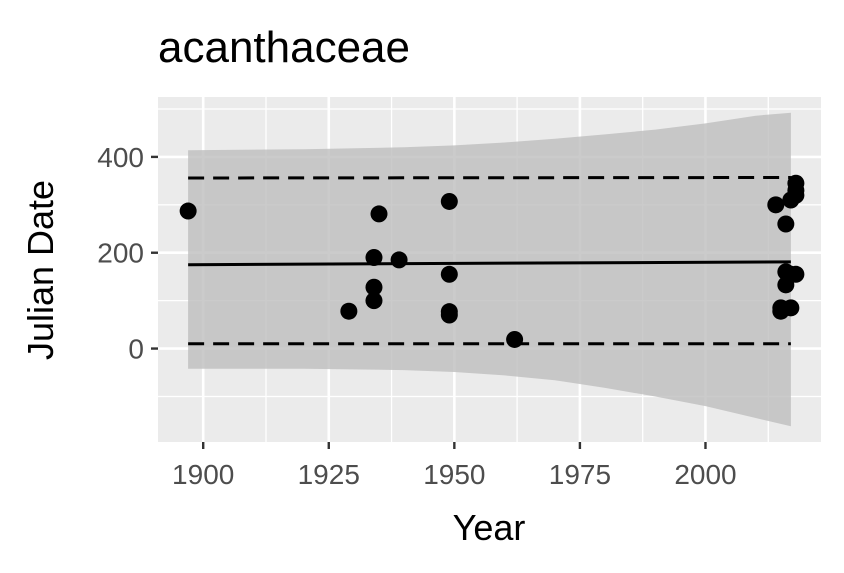 This screenshot has height=573, width=844. I want to click on y-axis-title: Julian Date, so click(40, 270).